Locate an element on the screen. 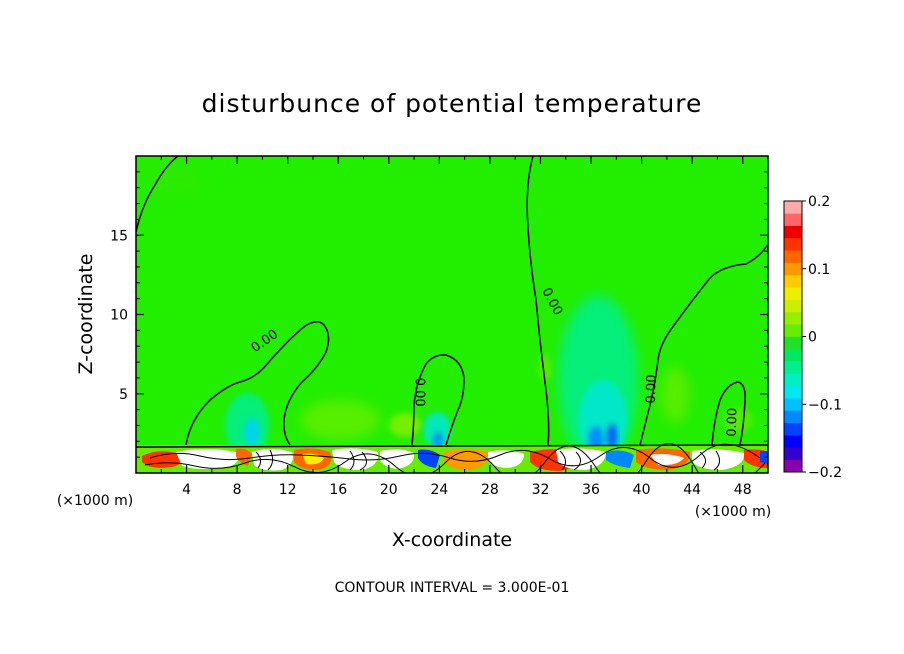 The height and width of the screenshot is (654, 904). y-tick-label: 5 is located at coordinates (123, 395).